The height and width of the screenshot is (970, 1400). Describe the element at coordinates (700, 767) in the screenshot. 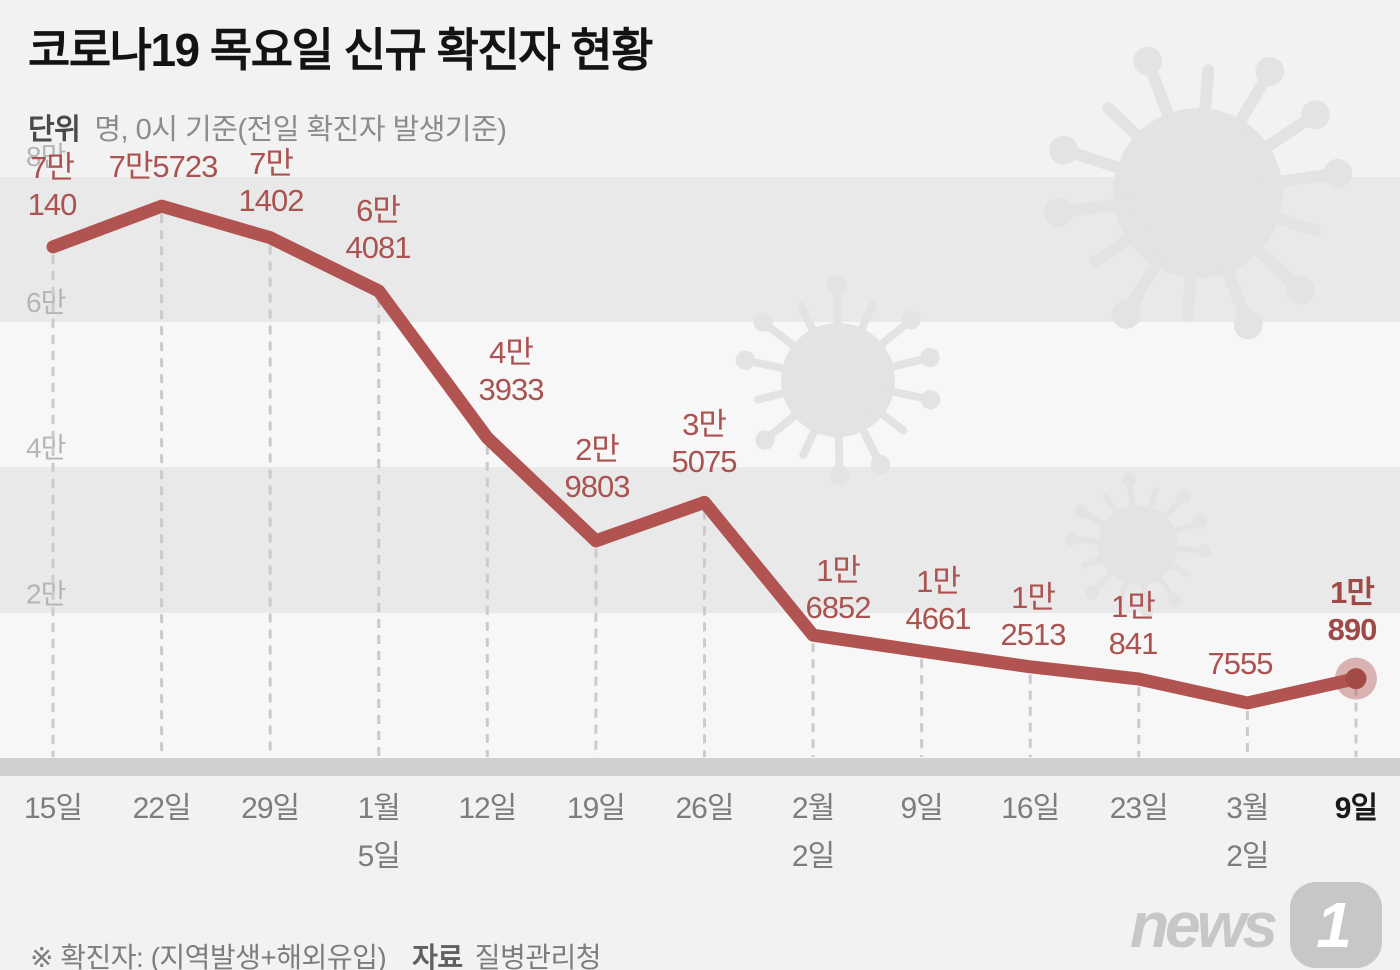

I see `x-axis-strip` at that location.